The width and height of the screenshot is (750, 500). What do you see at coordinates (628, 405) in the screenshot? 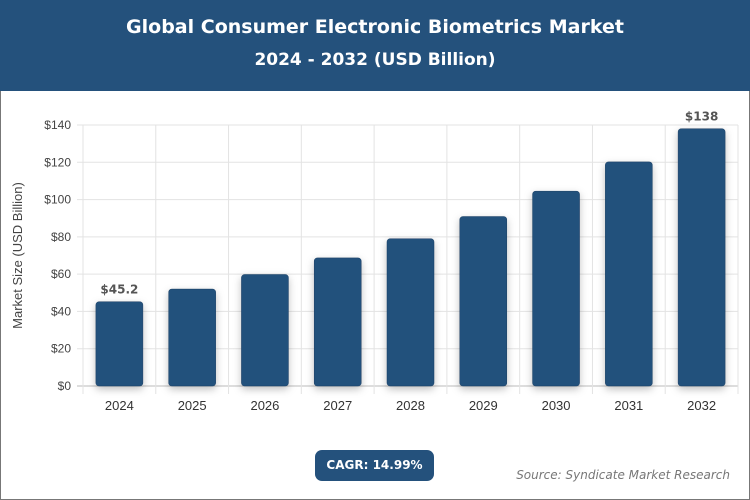
I see `x-tick-label: 2031` at bounding box center [628, 405].